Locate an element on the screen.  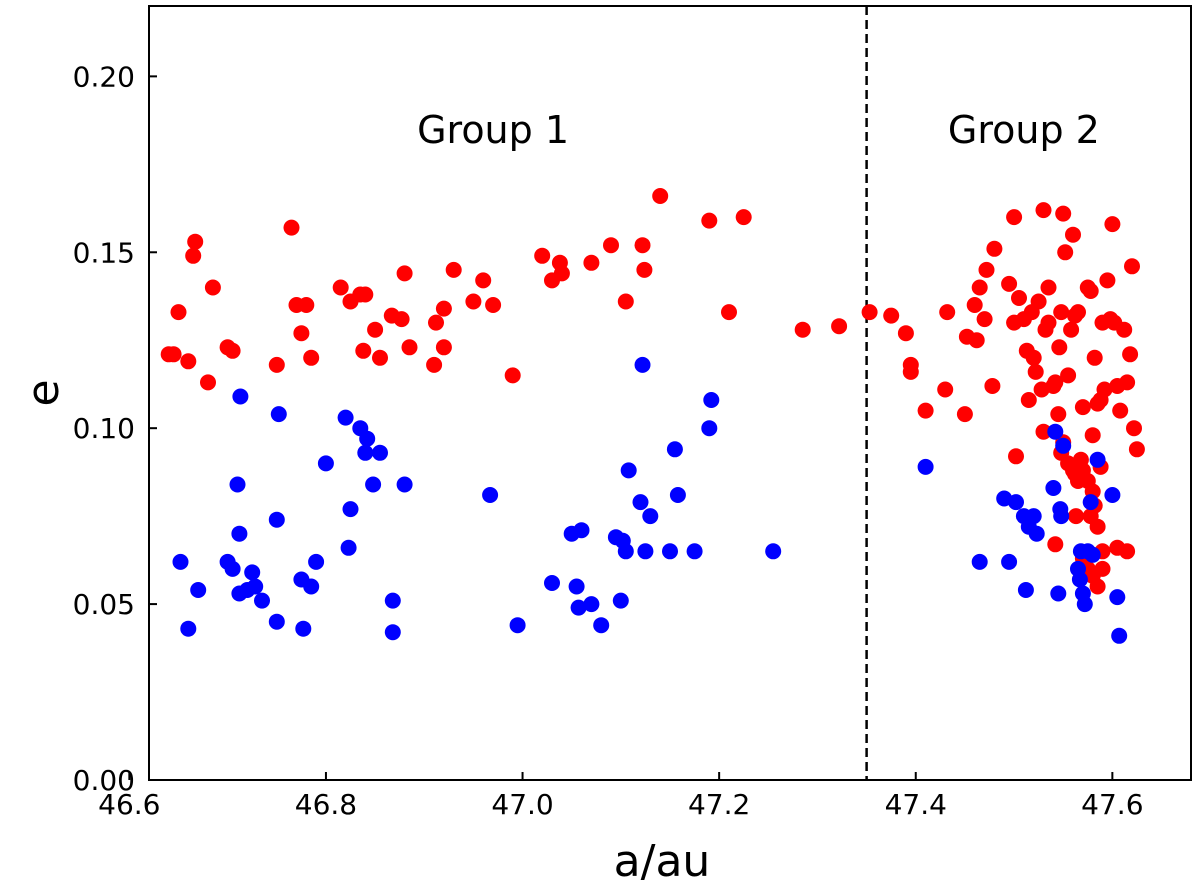
y-tick-label: 0.05 is located at coordinates (104, 604).